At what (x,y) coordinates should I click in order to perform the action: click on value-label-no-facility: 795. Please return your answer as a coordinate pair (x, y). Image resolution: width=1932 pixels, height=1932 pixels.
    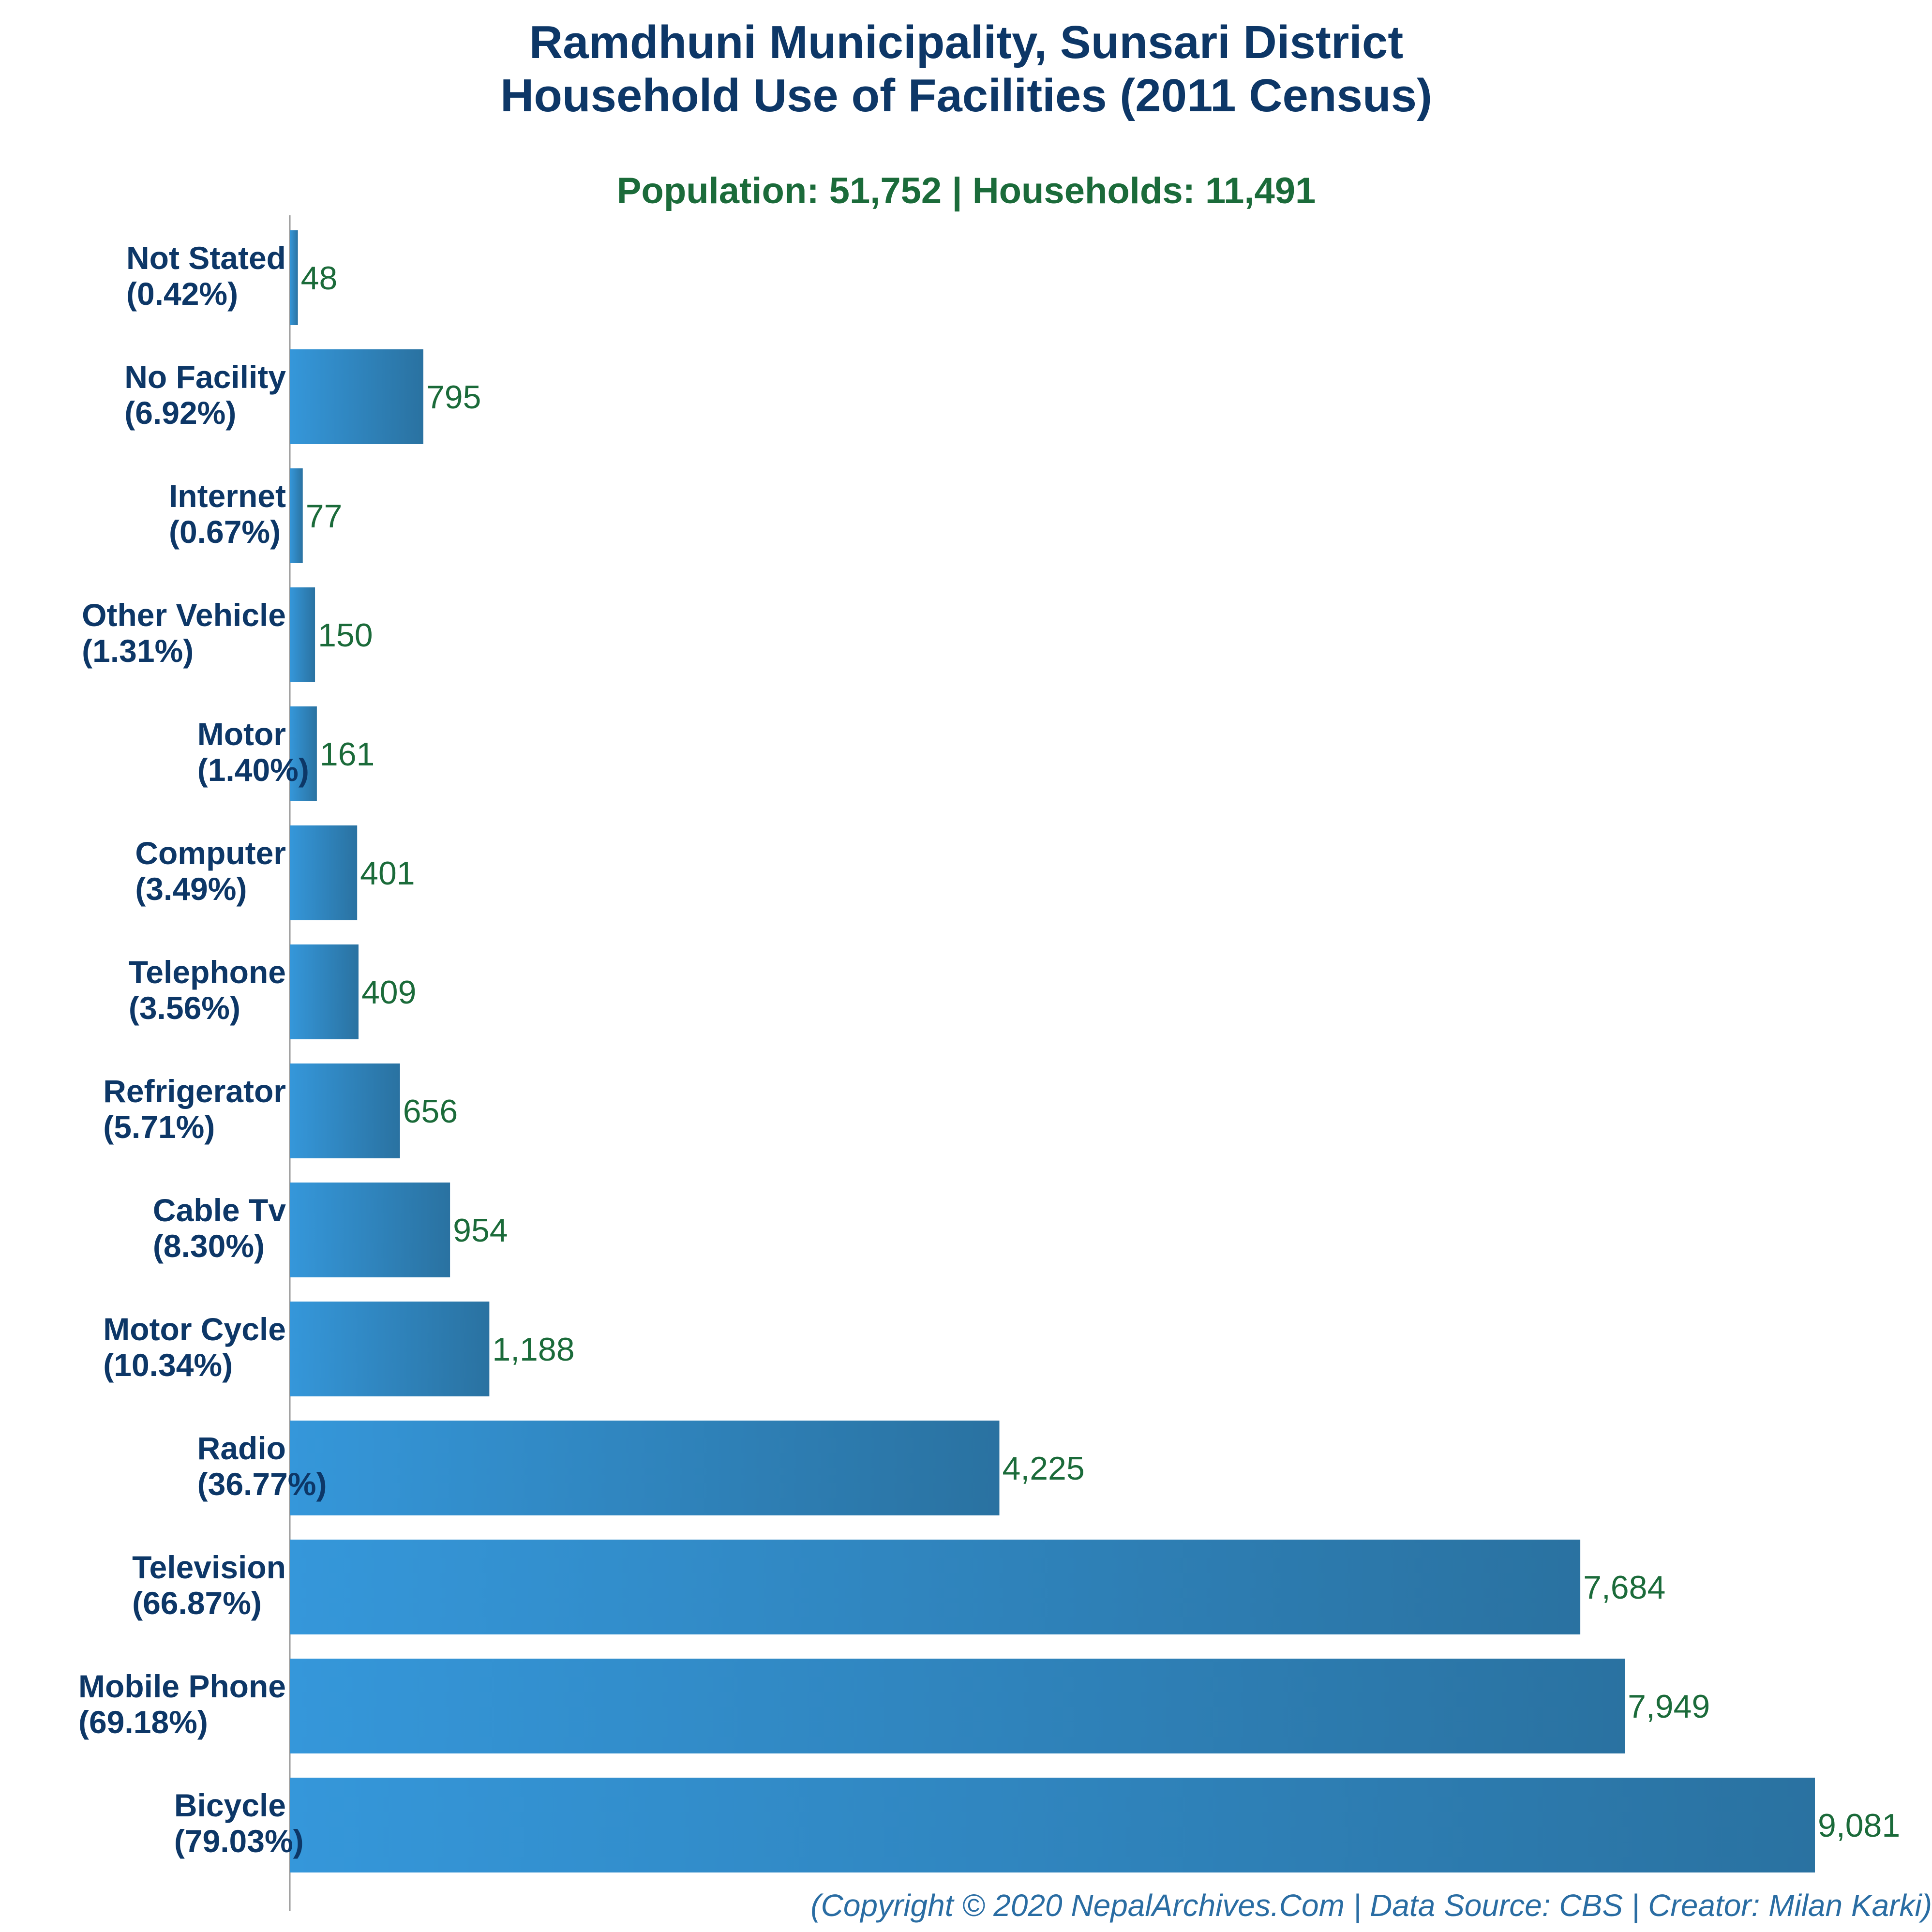
    Looking at the image, I should click on (453, 397).